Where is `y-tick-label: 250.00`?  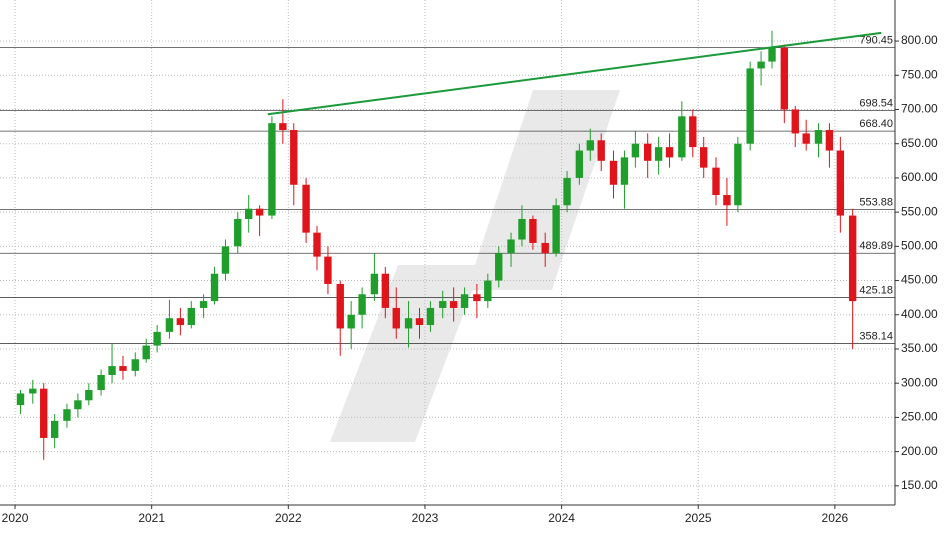
y-tick-label: 250.00 is located at coordinates (919, 417).